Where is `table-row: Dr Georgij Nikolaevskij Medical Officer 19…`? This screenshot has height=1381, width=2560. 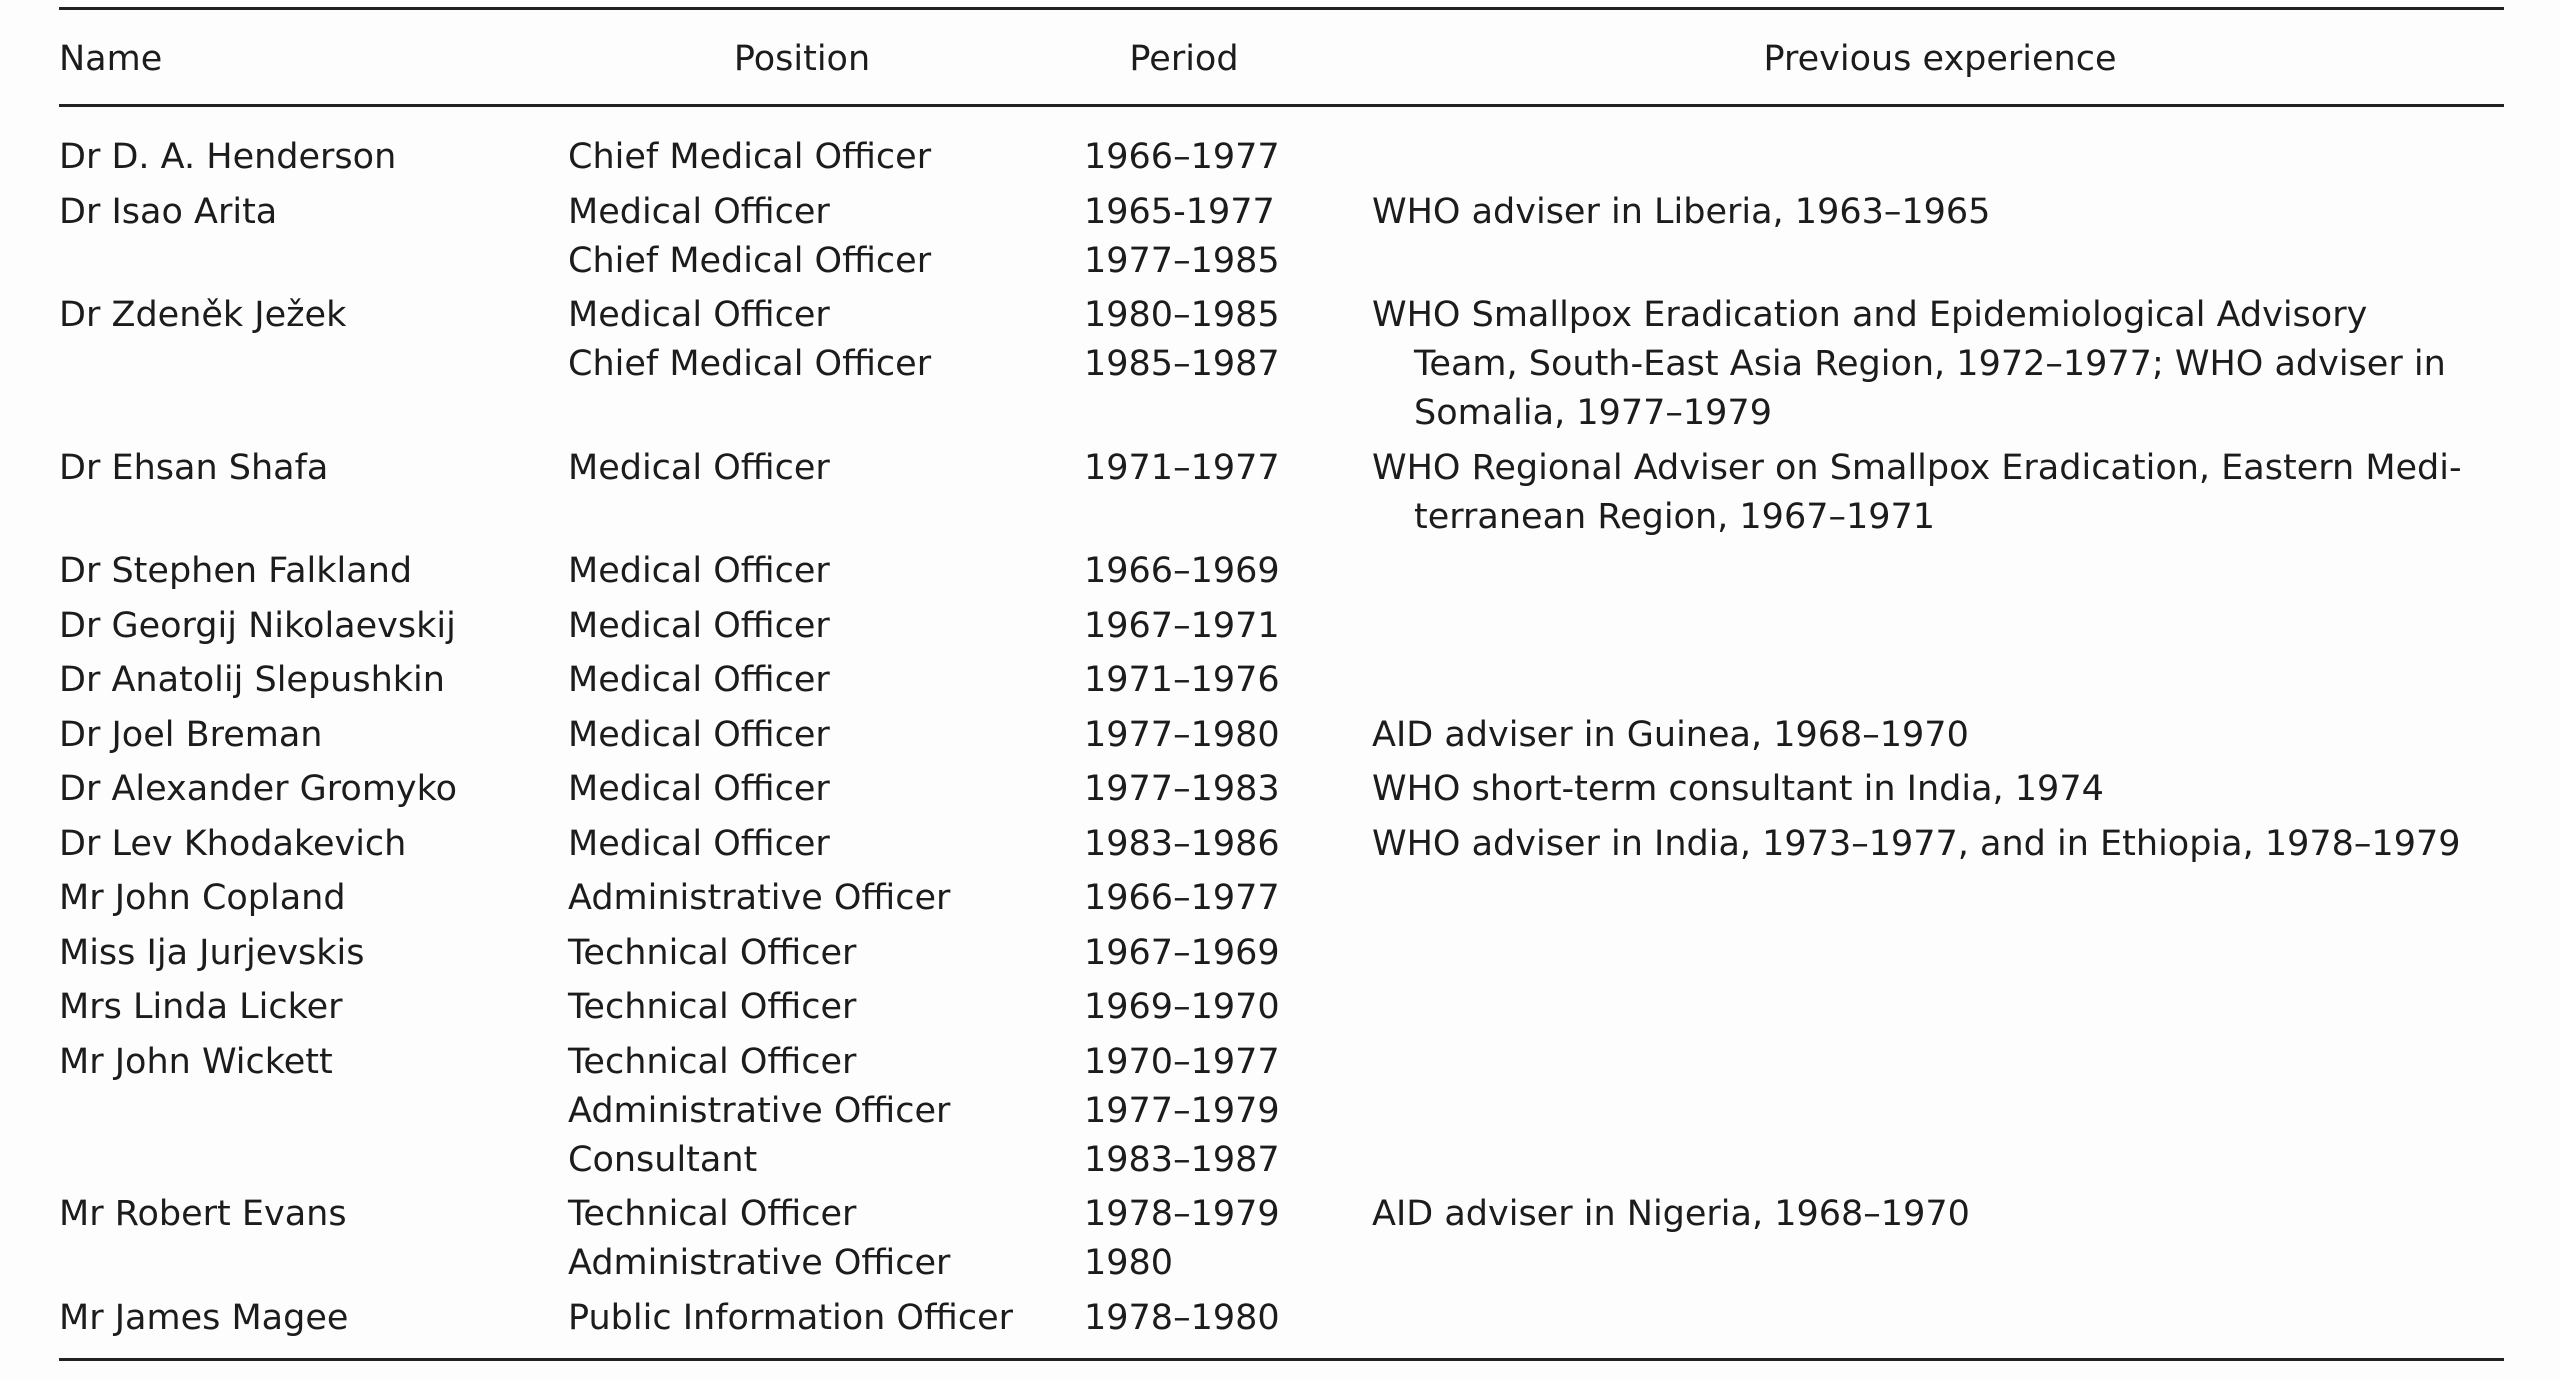
table-row: Dr Georgij Nikolaevskij Medical Officer 19… is located at coordinates (1280, 629).